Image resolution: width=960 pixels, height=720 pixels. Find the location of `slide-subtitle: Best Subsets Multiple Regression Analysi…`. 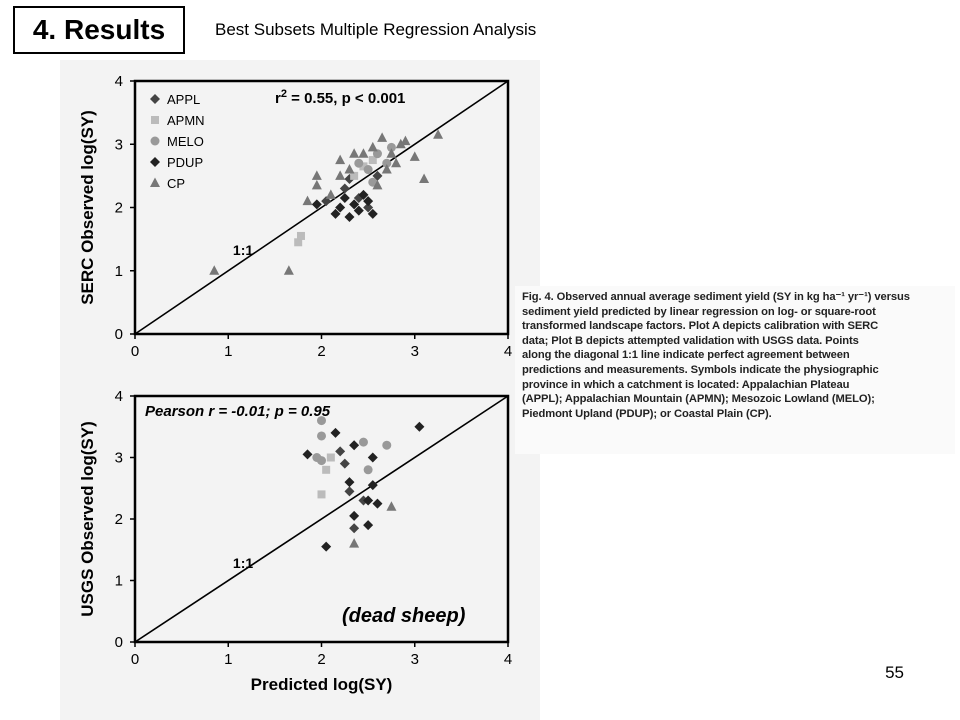

slide-subtitle: Best Subsets Multiple Regression Analysi… is located at coordinates (376, 29).